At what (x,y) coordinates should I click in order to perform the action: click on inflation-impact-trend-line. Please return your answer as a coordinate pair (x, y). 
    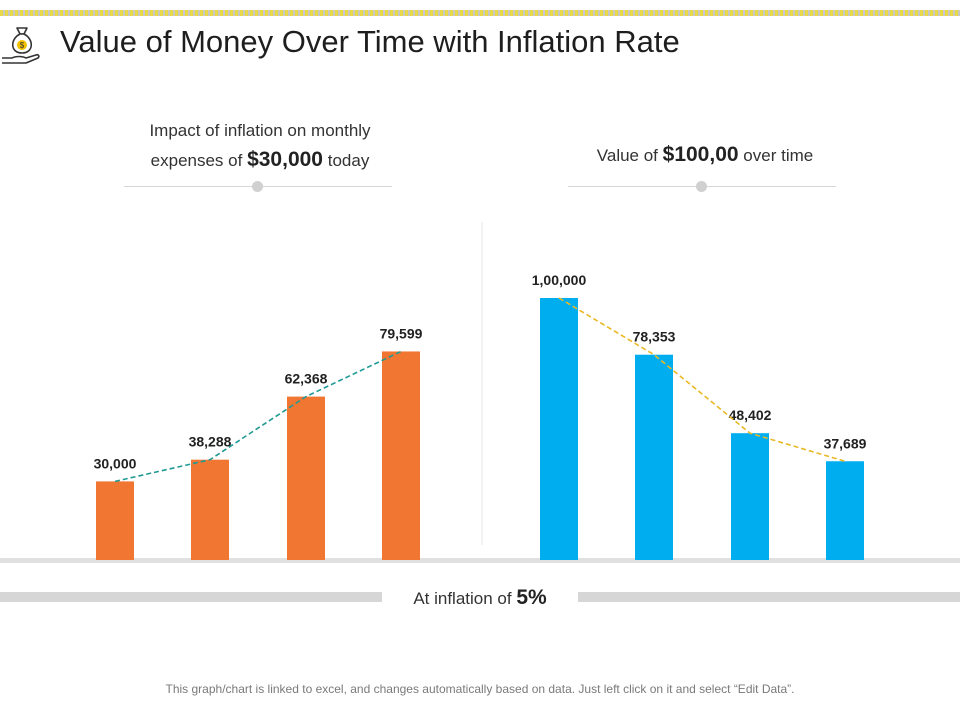
    Looking at the image, I should click on (258, 416).